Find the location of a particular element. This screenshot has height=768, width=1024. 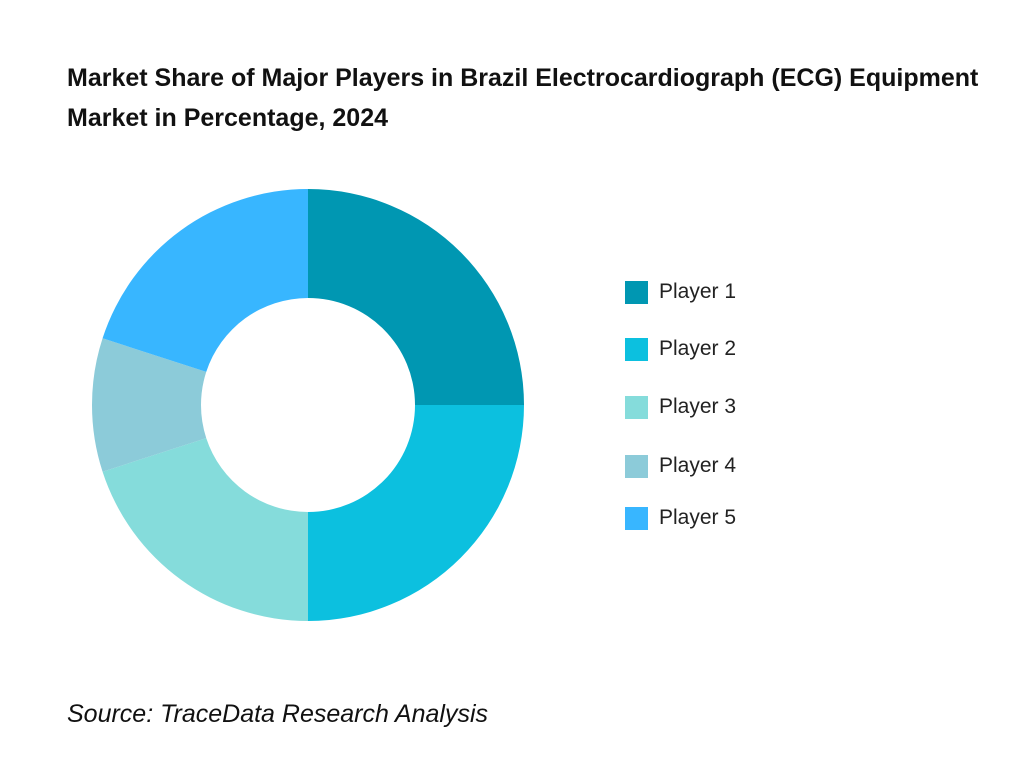

legend-item-player-4: Player 4 is located at coordinates (680, 466).